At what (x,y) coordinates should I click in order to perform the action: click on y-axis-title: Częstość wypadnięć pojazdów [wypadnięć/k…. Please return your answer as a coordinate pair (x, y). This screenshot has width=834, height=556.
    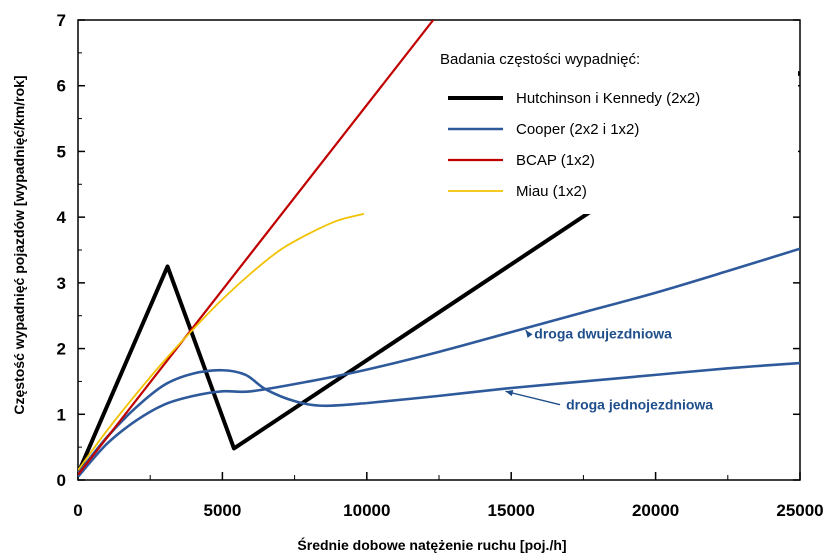
    Looking at the image, I should click on (19, 244).